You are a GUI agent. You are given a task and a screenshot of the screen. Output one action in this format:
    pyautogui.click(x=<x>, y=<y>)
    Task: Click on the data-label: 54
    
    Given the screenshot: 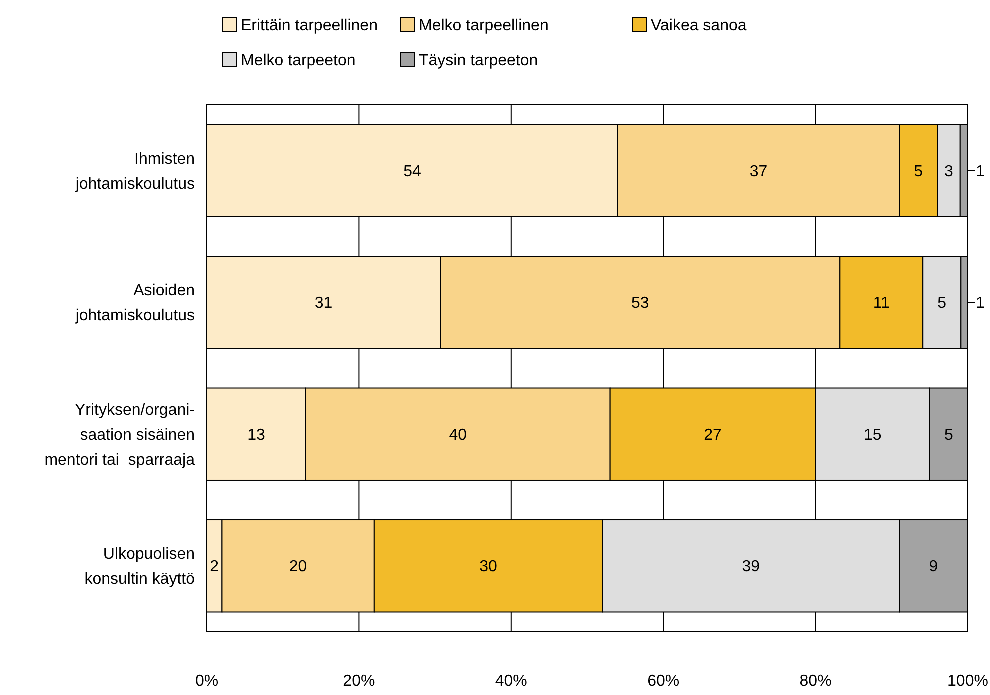 What is the action you would take?
    pyautogui.click(x=413, y=171)
    